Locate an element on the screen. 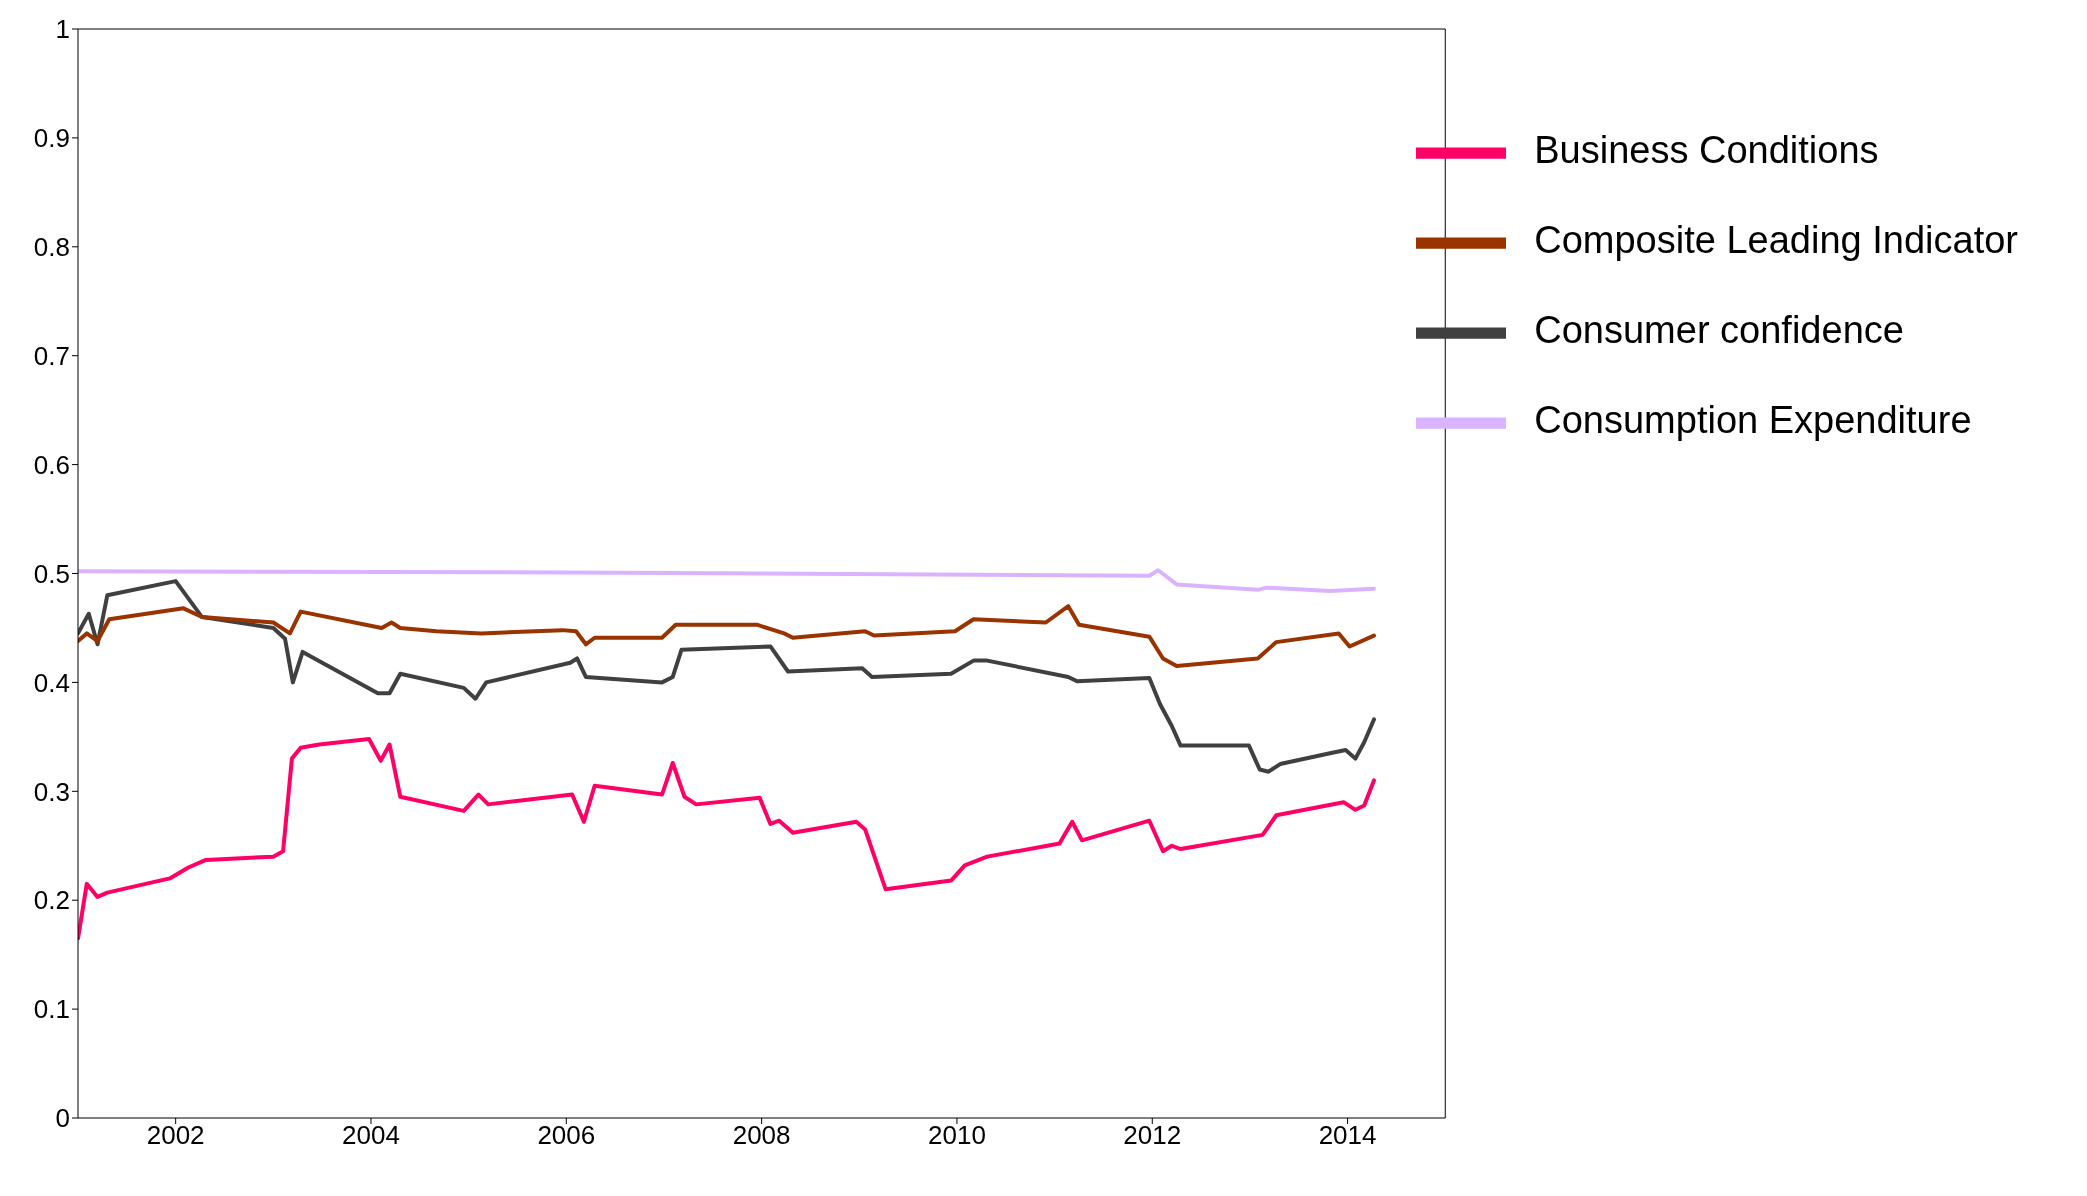 This screenshot has height=1196, width=2087. y-tick-label: 0.9 is located at coordinates (51, 138).